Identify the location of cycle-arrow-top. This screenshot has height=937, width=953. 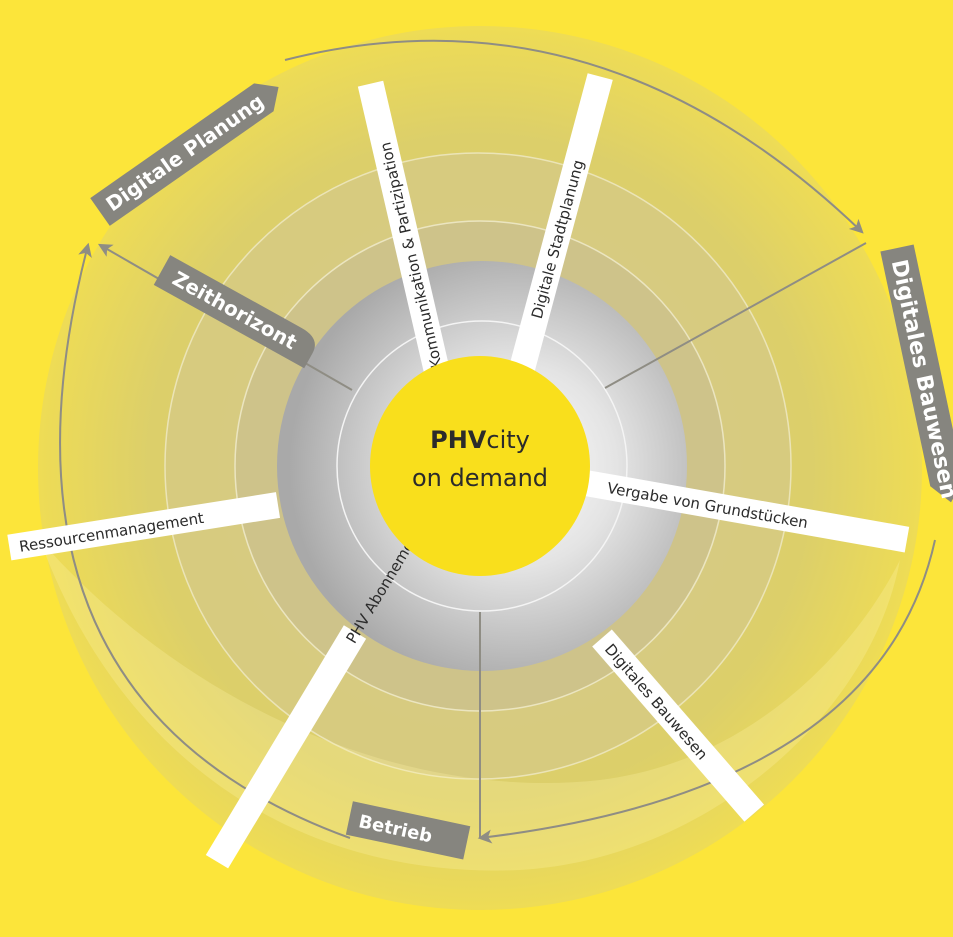
(574, 136).